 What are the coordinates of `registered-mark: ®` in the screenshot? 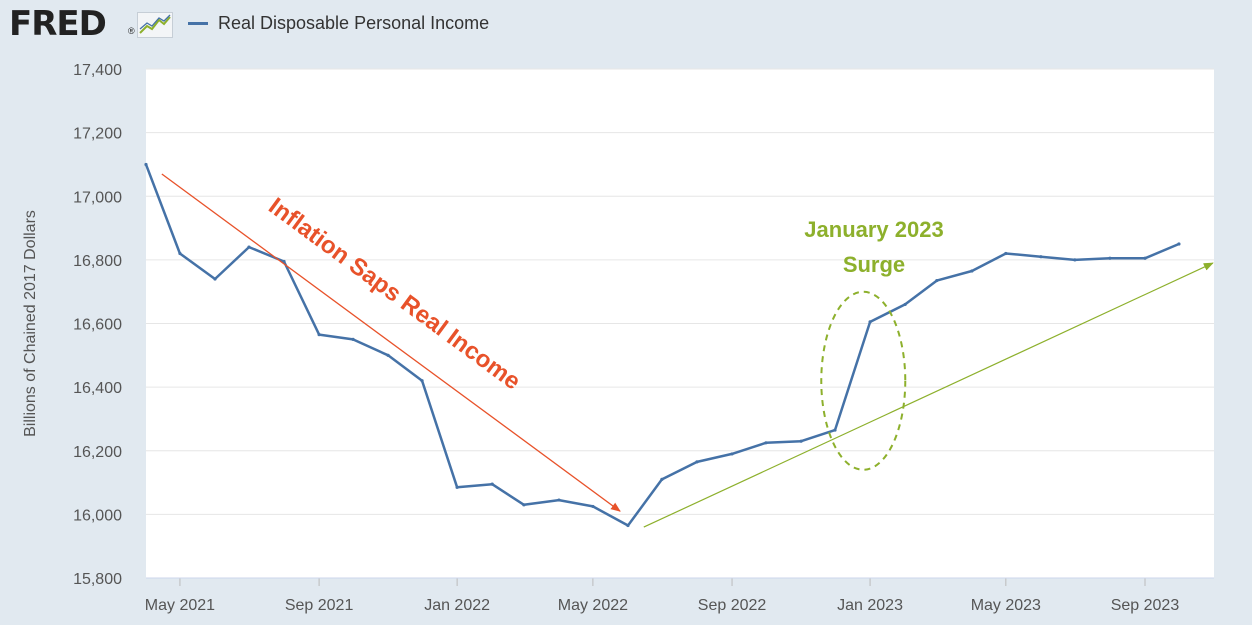 It's located at (131, 31).